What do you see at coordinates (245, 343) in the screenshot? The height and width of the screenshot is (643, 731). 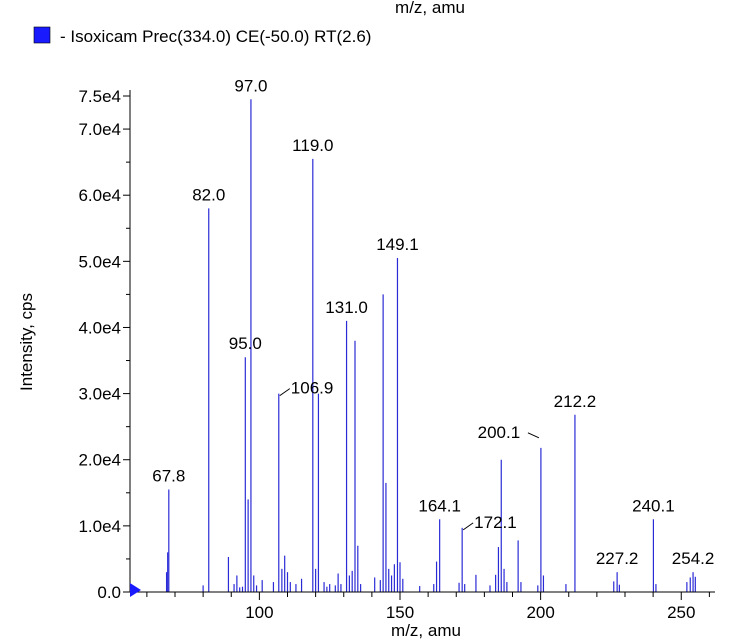 I see `peak-label: 95.0` at bounding box center [245, 343].